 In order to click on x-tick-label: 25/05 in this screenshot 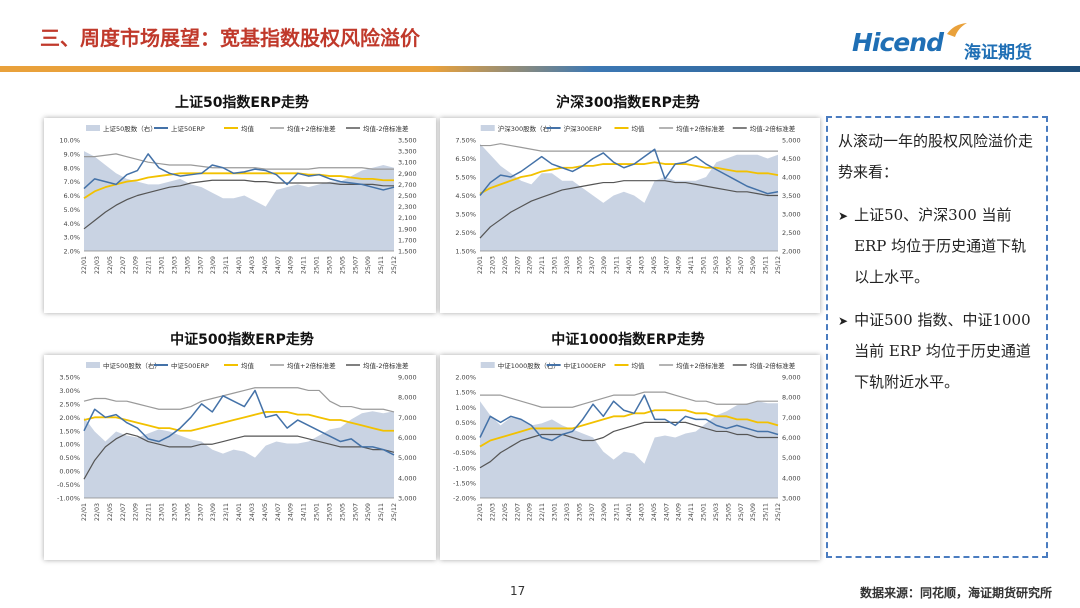, I will do `click(728, 512)`.